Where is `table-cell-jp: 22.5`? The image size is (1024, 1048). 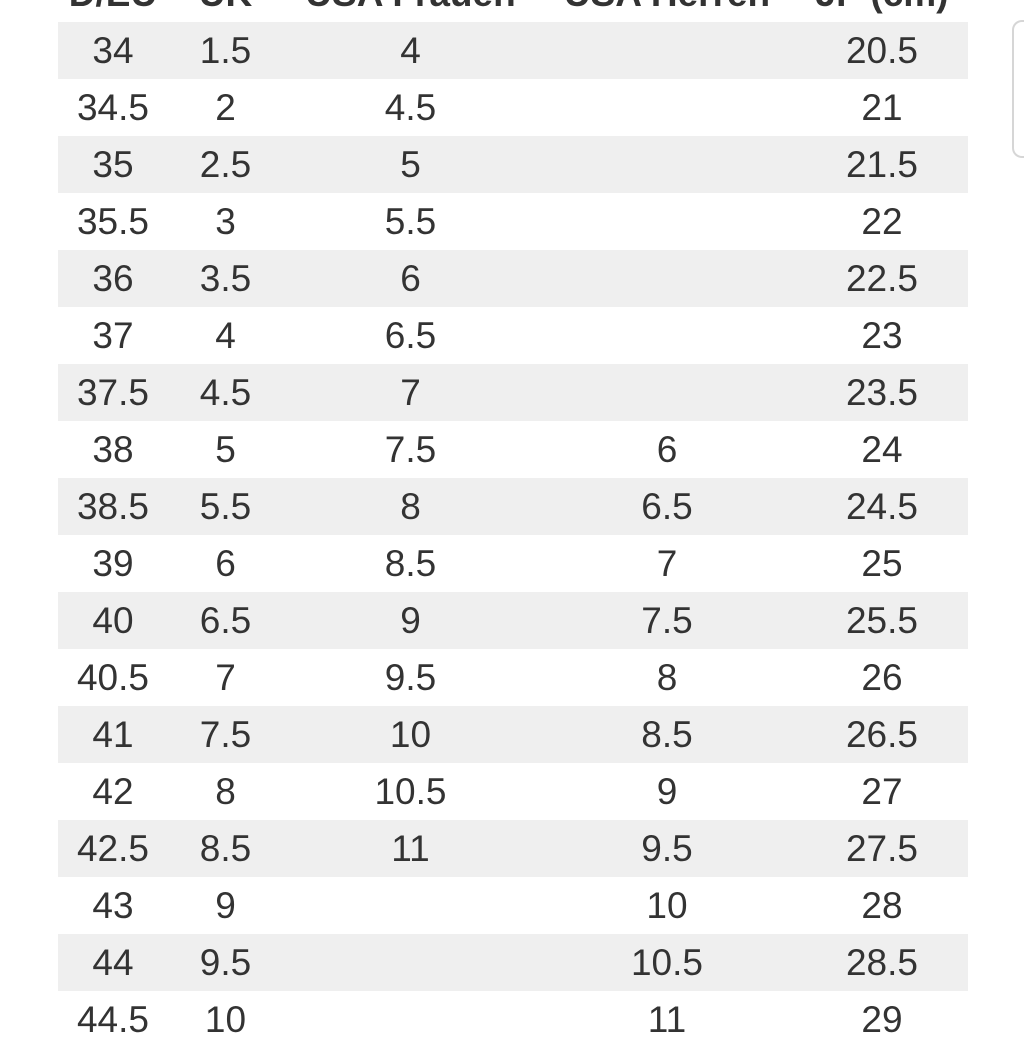
table-cell-jp: 22.5 is located at coordinates (881, 278).